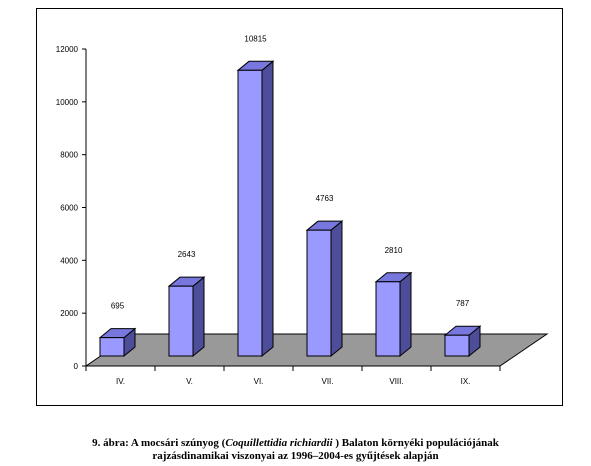 This screenshot has height=466, width=591. What do you see at coordinates (69, 313) in the screenshot?
I see `y-tick-label: 2000` at bounding box center [69, 313].